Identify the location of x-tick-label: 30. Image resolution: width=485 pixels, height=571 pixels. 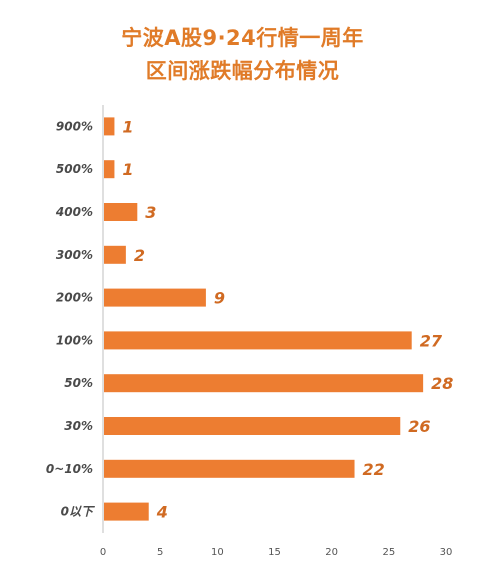
(446, 552).